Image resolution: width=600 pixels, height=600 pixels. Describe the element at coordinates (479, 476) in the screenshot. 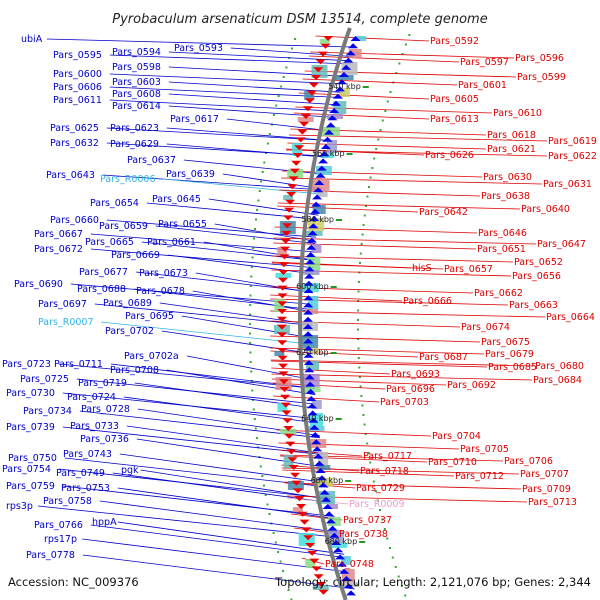

I see `gene-label: Pars_0712` at that location.